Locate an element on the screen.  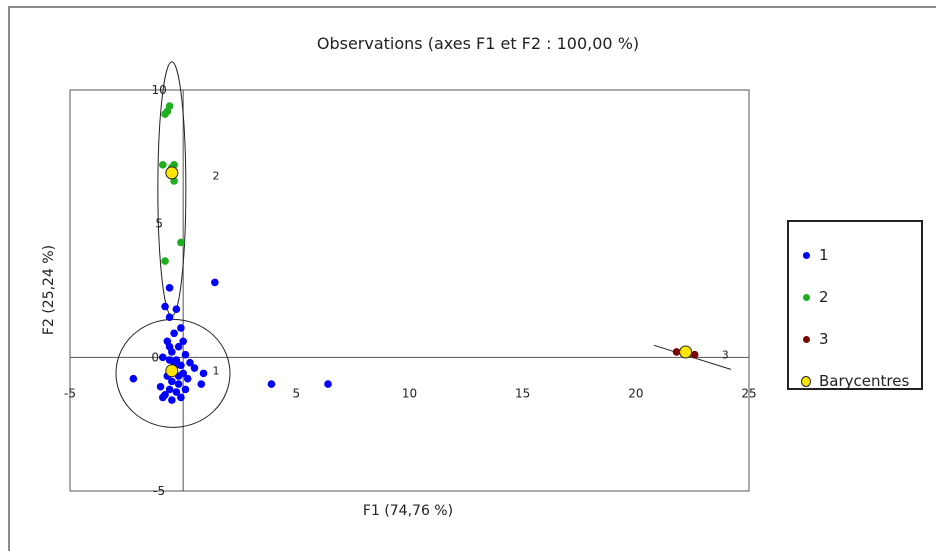
y-tick-label: -5 is located at coordinates (159, 491).